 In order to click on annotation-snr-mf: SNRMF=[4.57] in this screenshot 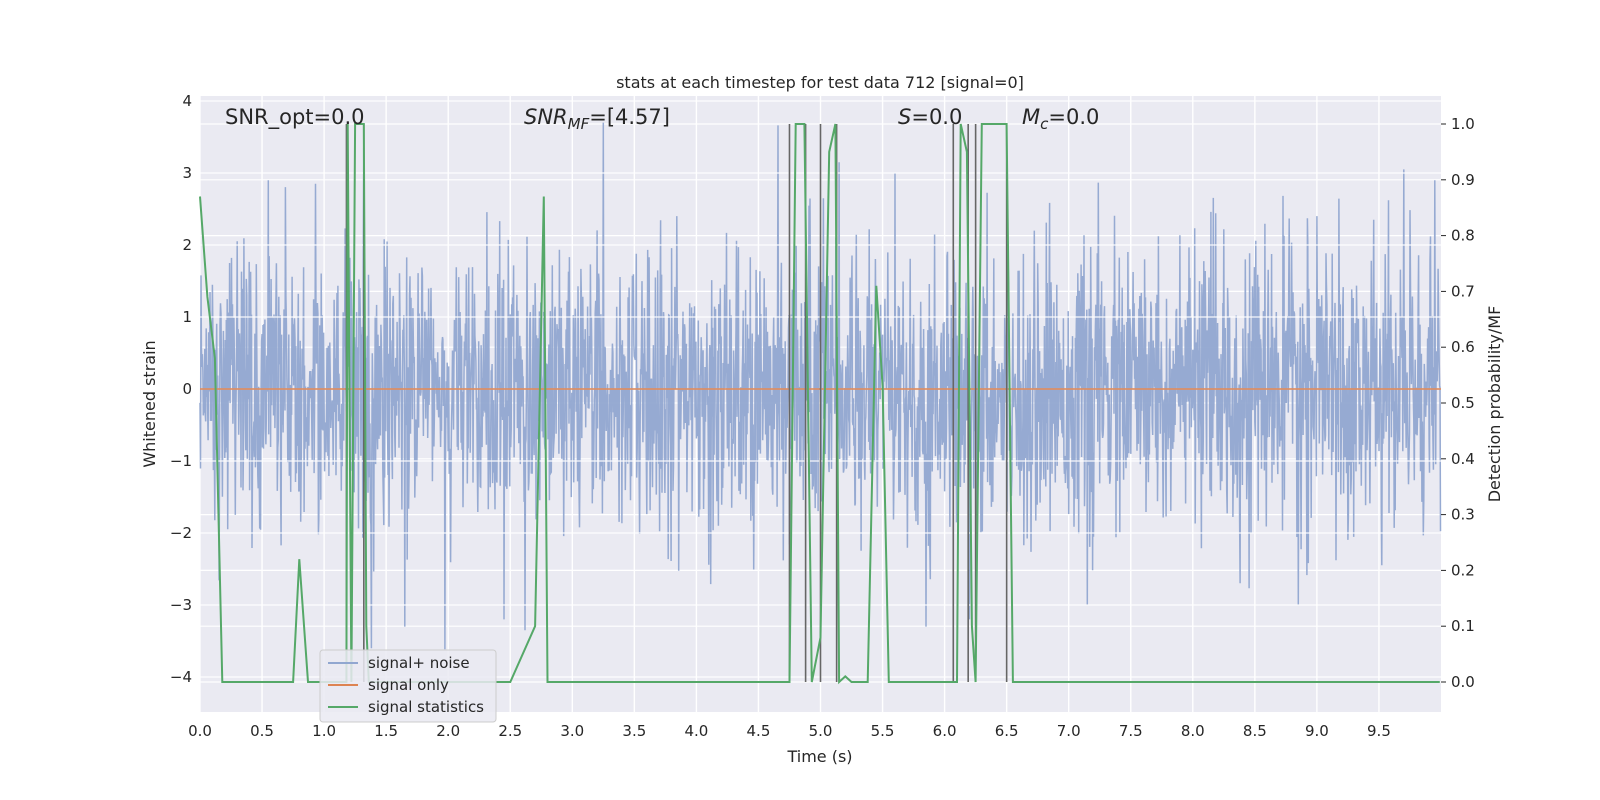, I will do `click(597, 119)`.